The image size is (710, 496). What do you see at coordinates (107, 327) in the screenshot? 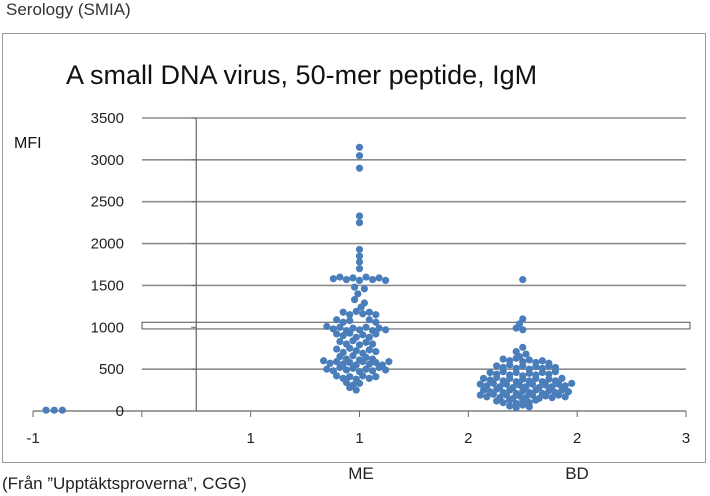
I see `y-tick-label: 1000` at bounding box center [107, 327].